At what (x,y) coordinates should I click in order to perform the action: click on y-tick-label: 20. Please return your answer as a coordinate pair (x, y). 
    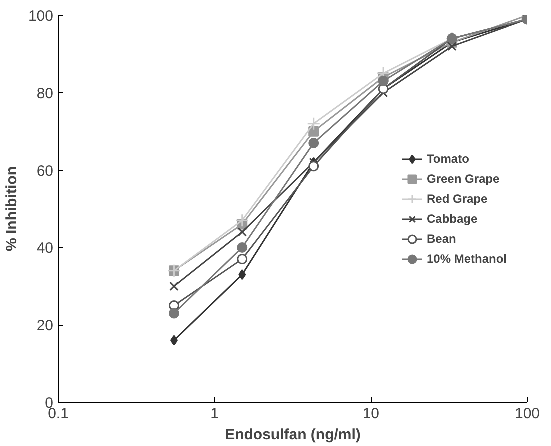
    Looking at the image, I should click on (45, 326).